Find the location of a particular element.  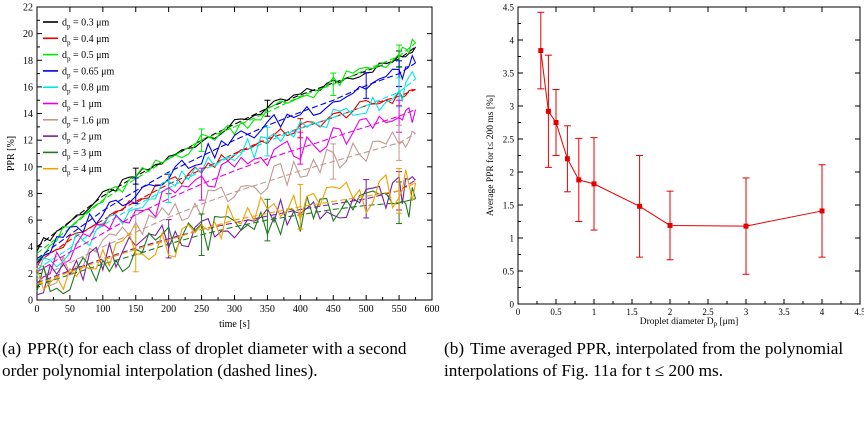

legend-label: dp = 0.4 μm is located at coordinates (86, 40).